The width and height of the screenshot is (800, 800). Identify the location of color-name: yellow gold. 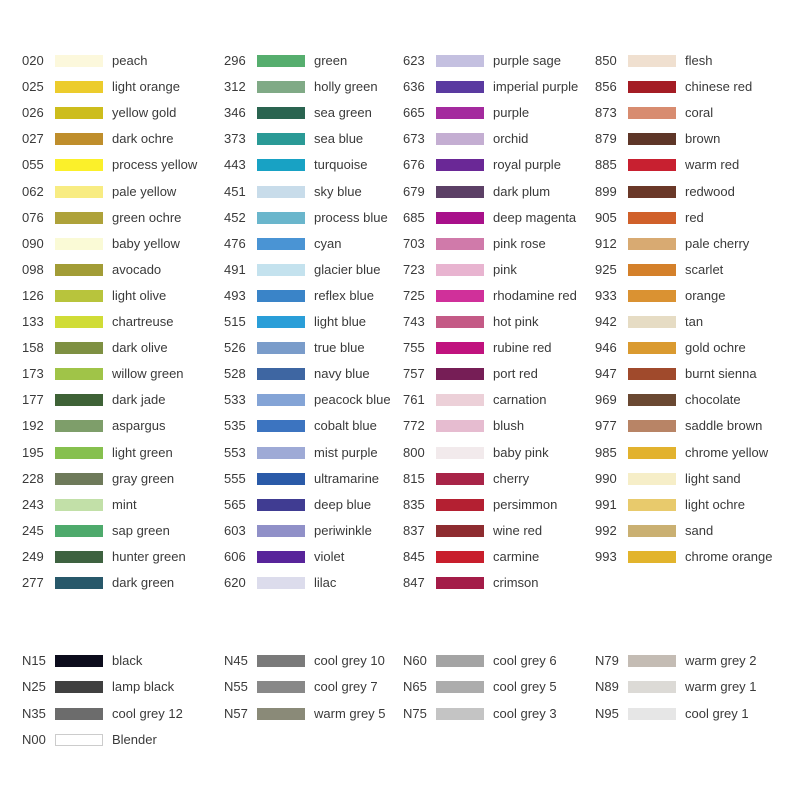
(144, 113).